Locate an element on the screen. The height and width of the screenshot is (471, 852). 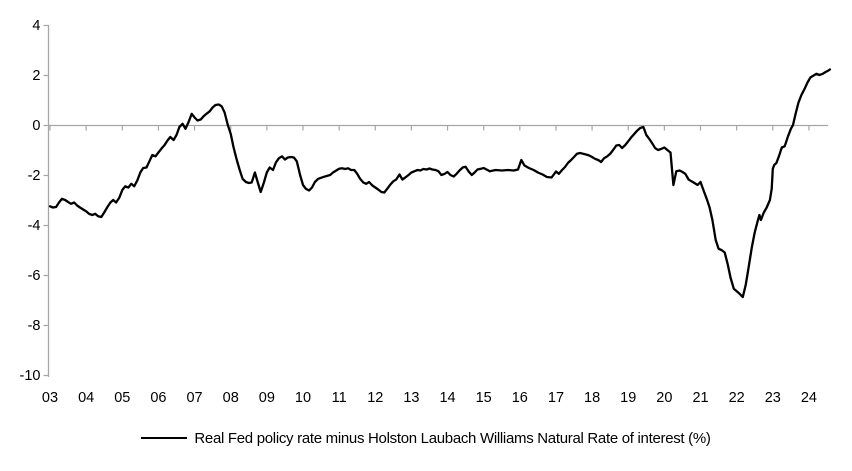
x-axis-label: 09 is located at coordinates (267, 398).